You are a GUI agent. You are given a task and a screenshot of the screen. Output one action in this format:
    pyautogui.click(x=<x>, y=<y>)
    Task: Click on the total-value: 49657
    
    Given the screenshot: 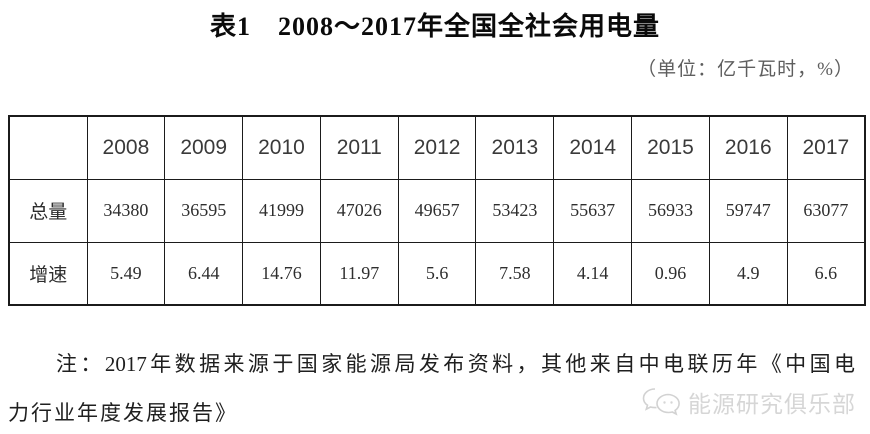 What is the action you would take?
    pyautogui.click(x=437, y=210)
    